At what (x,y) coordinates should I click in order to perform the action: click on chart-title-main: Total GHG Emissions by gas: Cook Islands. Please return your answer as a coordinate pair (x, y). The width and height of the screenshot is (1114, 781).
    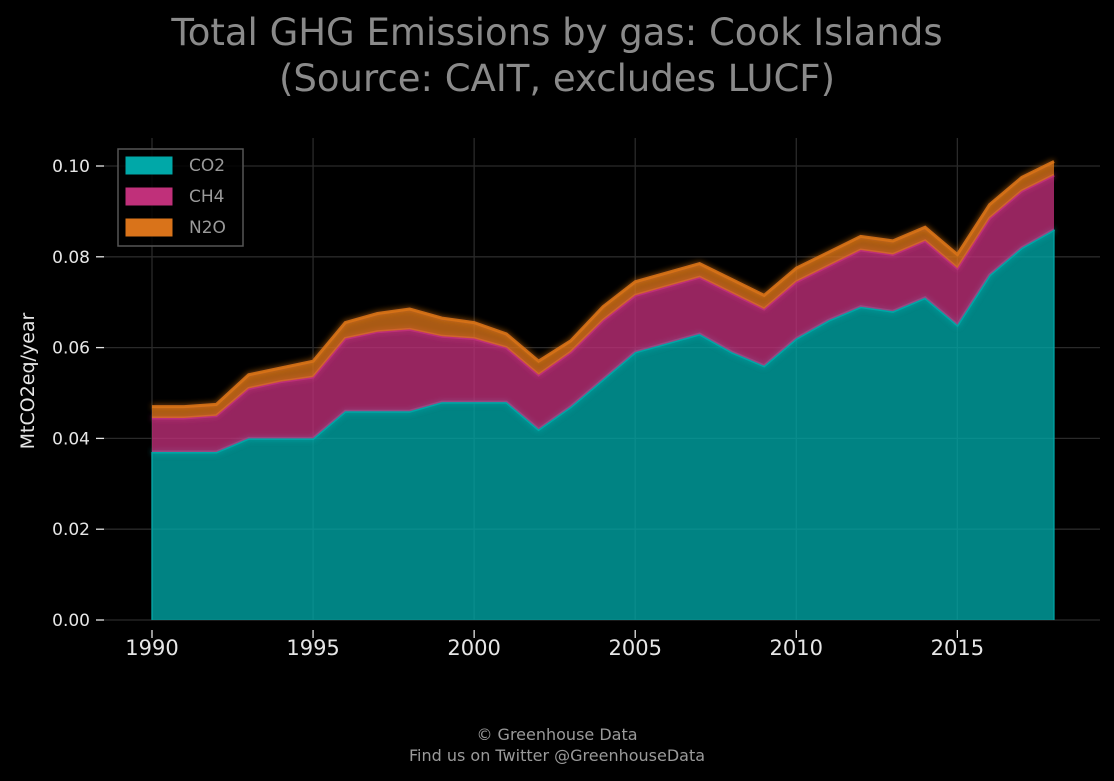
    Looking at the image, I should click on (557, 32).